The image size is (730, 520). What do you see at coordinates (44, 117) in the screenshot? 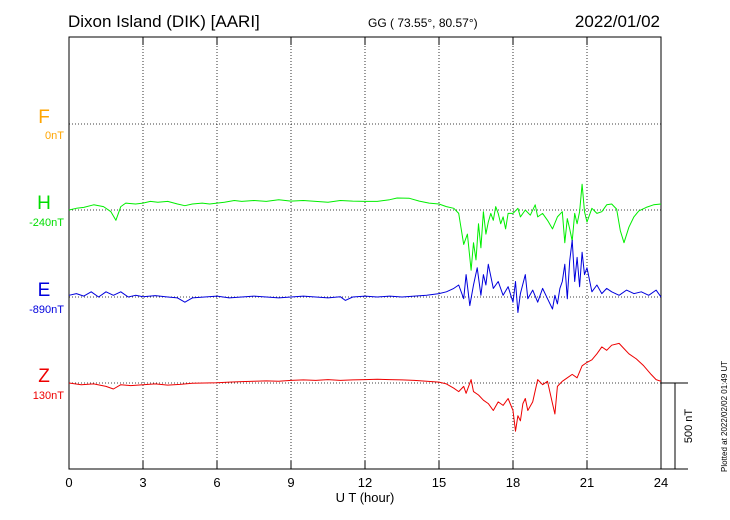
I see `label-F: F` at bounding box center [44, 117].